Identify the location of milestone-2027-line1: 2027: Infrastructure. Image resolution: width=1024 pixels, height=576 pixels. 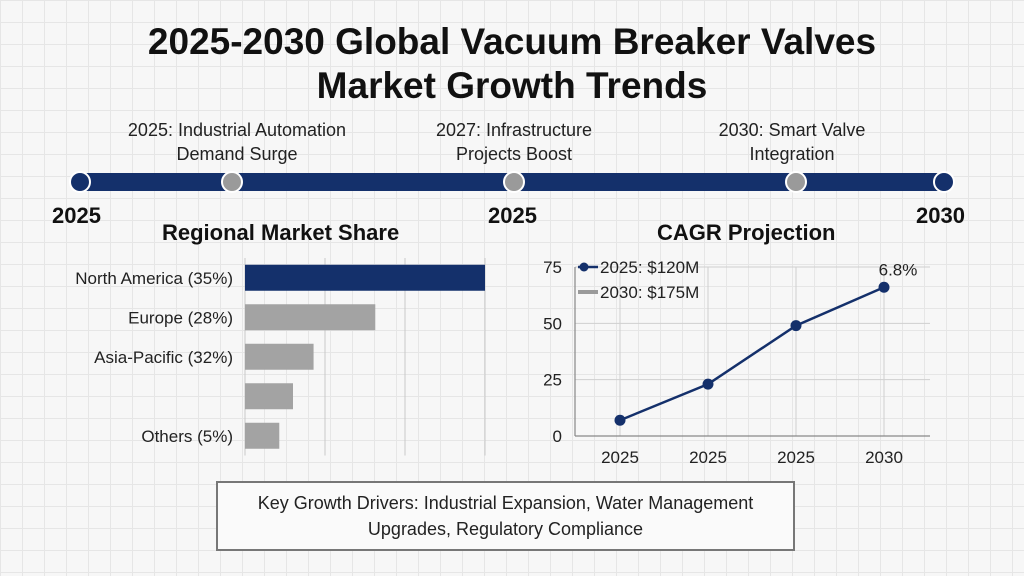
(514, 130).